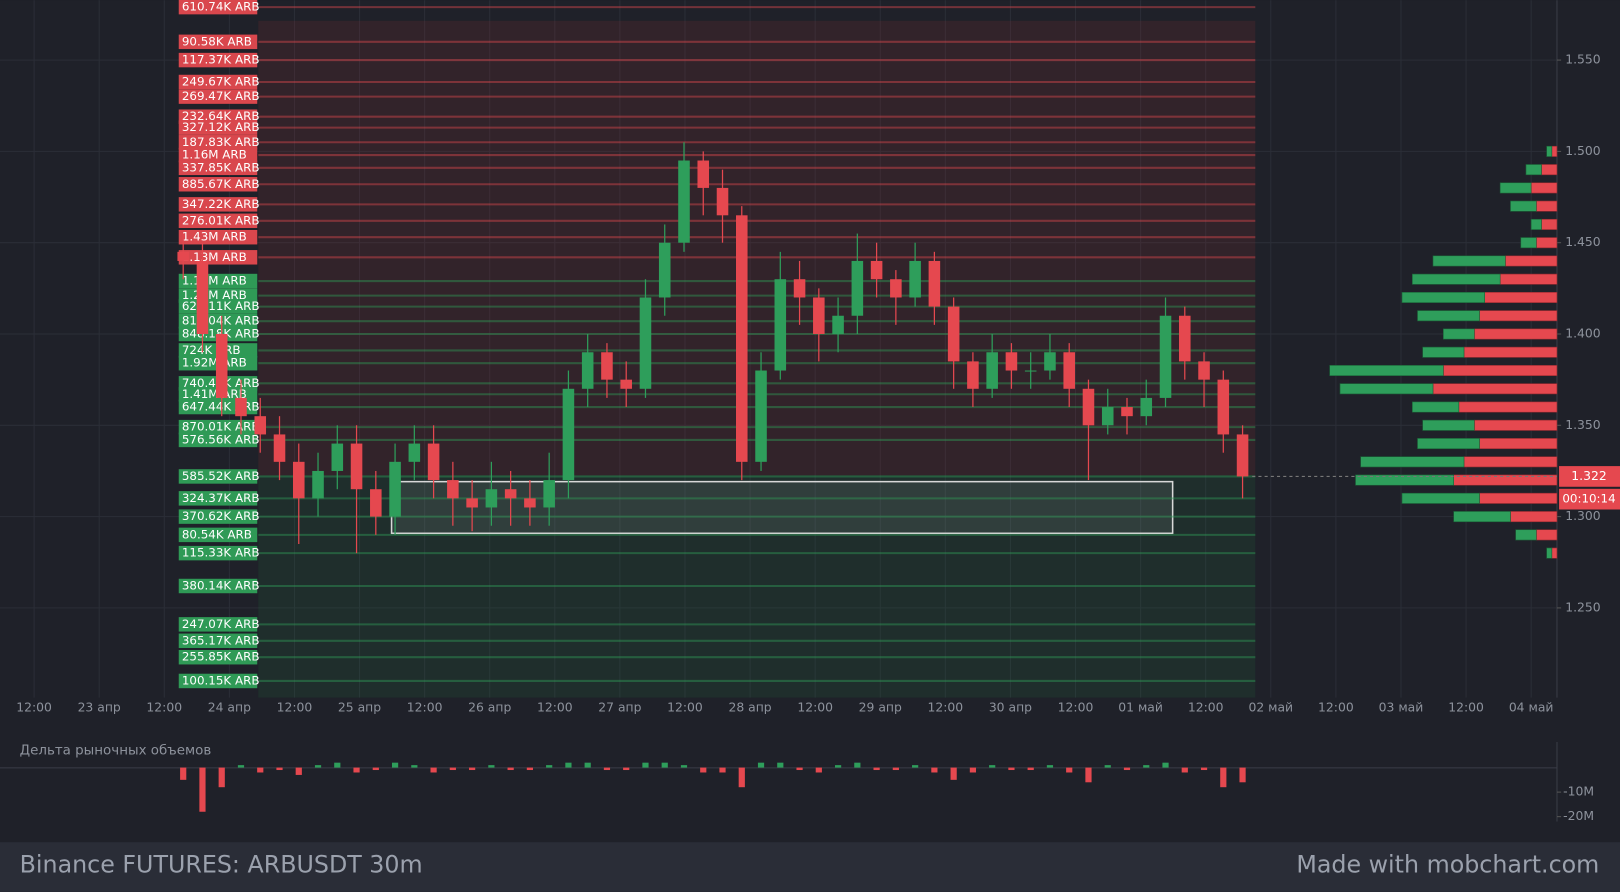  I want to click on book-level-label: 324.37K ARB, so click(221, 498).